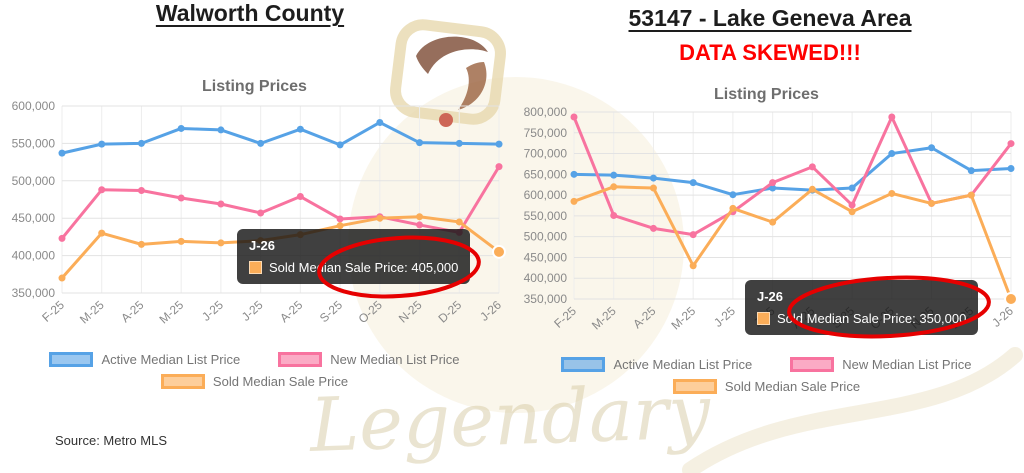  What do you see at coordinates (546, 133) in the screenshot?
I see `svg-text: 750,000` at bounding box center [546, 133].